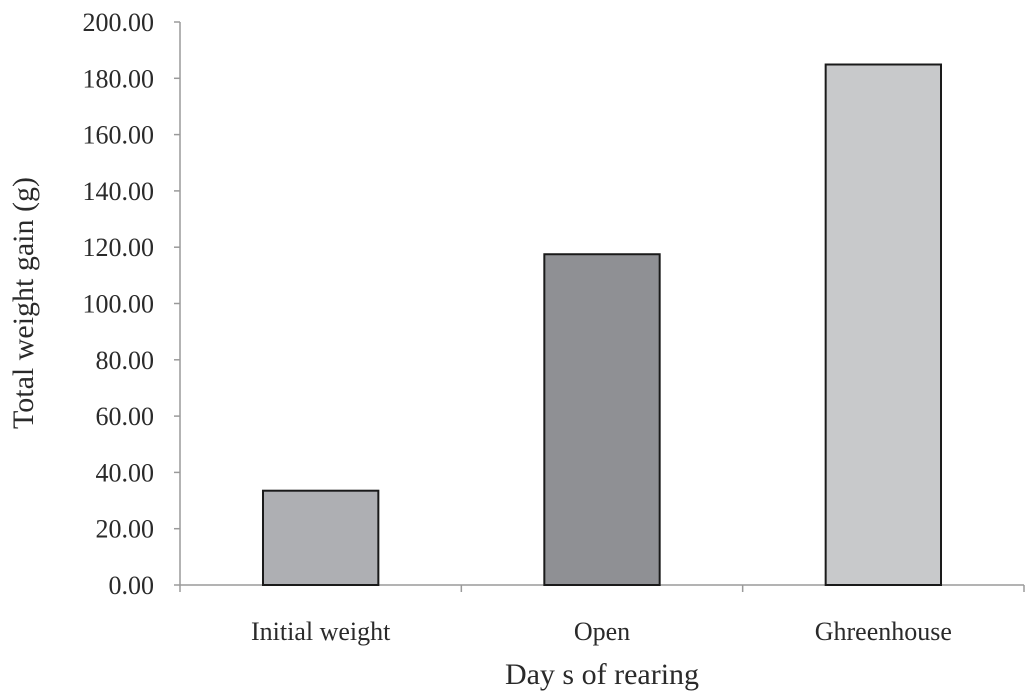  What do you see at coordinates (23, 303) in the screenshot?
I see `y-axis-title: Total weight gain (g)` at bounding box center [23, 303].